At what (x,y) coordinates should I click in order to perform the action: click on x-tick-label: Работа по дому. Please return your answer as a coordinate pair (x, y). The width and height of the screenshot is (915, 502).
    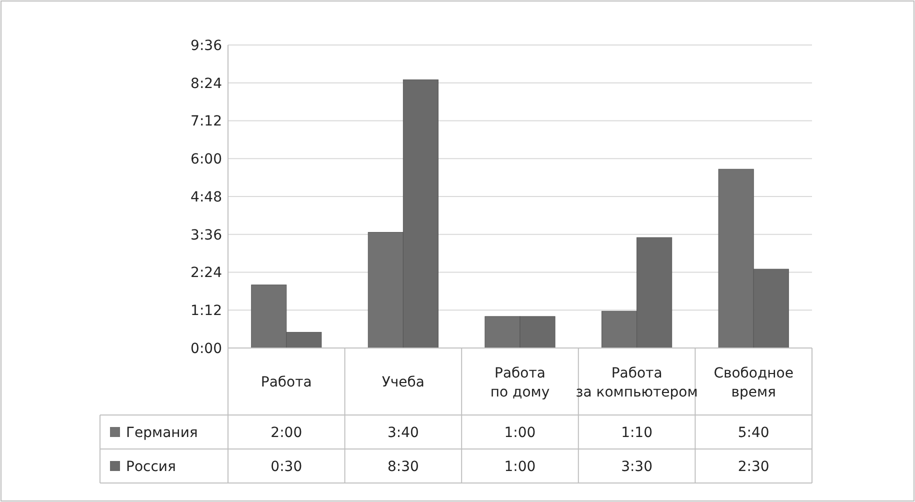
    Looking at the image, I should click on (520, 382).